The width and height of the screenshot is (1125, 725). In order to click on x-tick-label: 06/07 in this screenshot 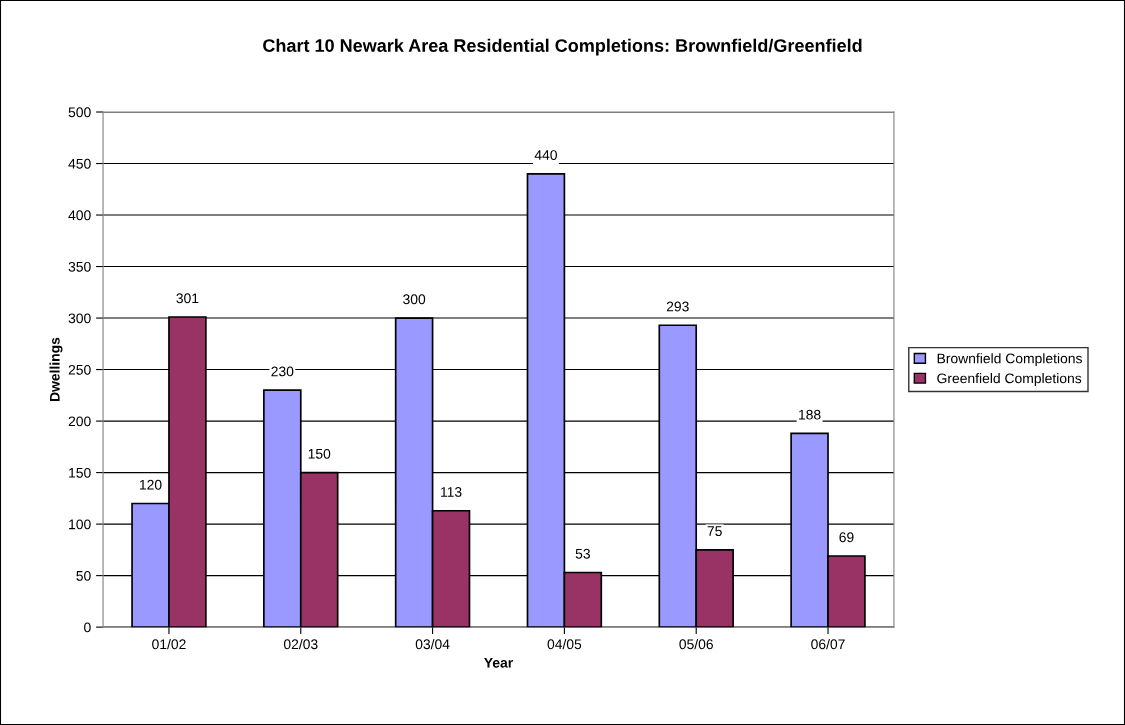, I will do `click(828, 644)`.